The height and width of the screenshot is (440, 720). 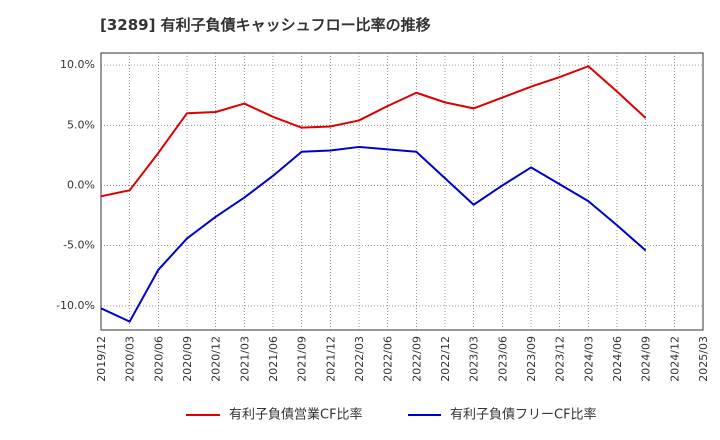 I want to click on x-tick-label: 2022/12, so click(x=445, y=359).